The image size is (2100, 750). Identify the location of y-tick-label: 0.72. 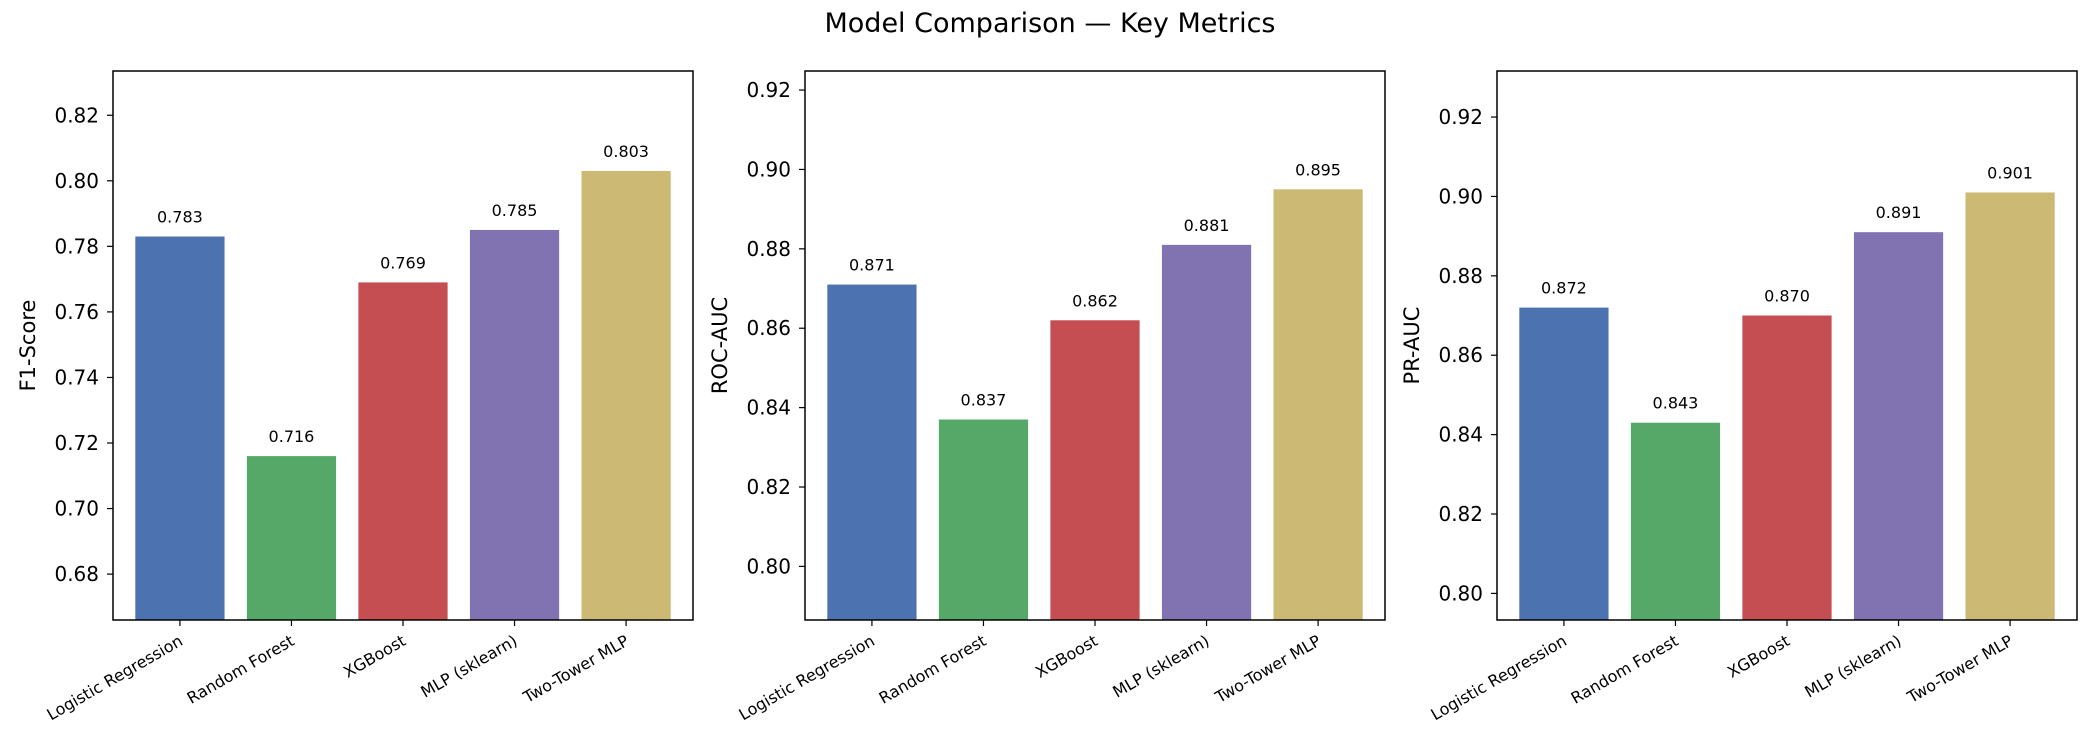
(76, 443).